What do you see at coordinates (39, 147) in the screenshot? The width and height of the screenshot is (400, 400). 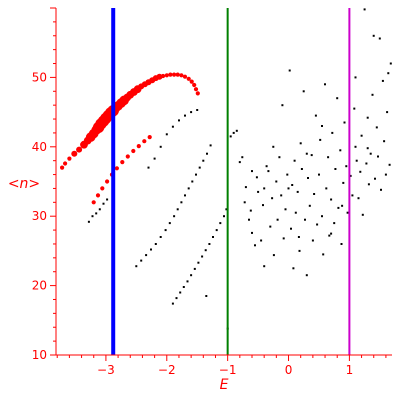 I see `y-tick-label: 40` at bounding box center [39, 147].